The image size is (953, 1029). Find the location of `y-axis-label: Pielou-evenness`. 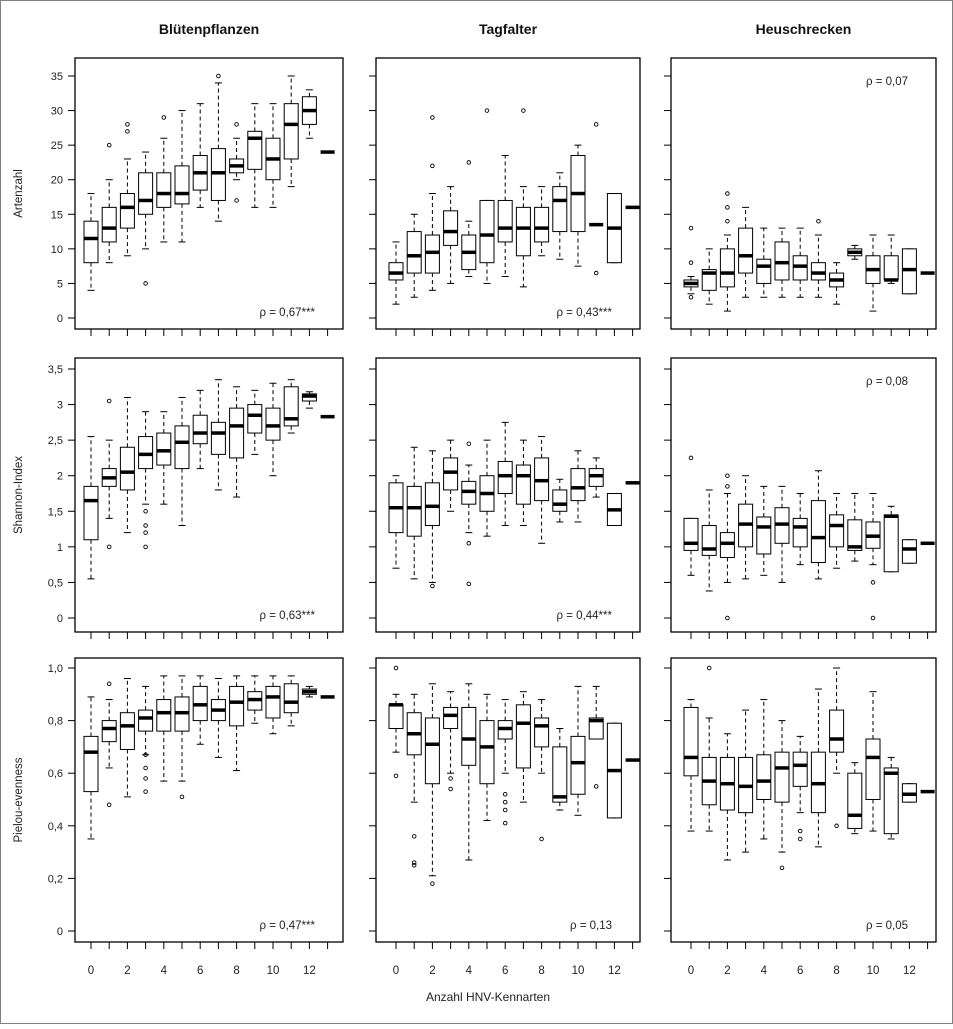

y-axis-label: Pielou-evenness is located at coordinates (19, 799).